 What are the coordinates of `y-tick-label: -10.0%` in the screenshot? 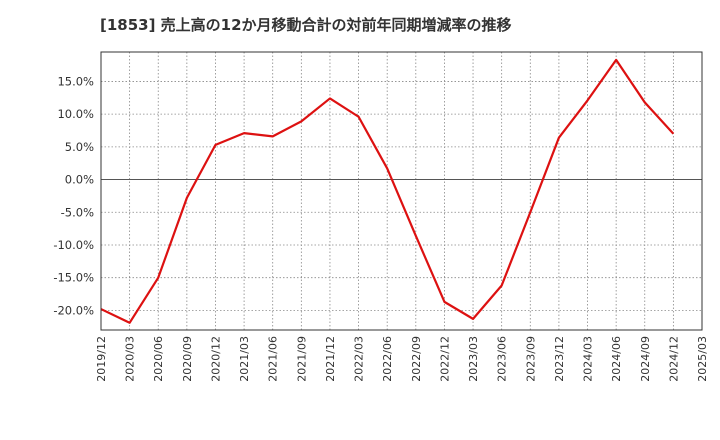 It's located at (73, 245).